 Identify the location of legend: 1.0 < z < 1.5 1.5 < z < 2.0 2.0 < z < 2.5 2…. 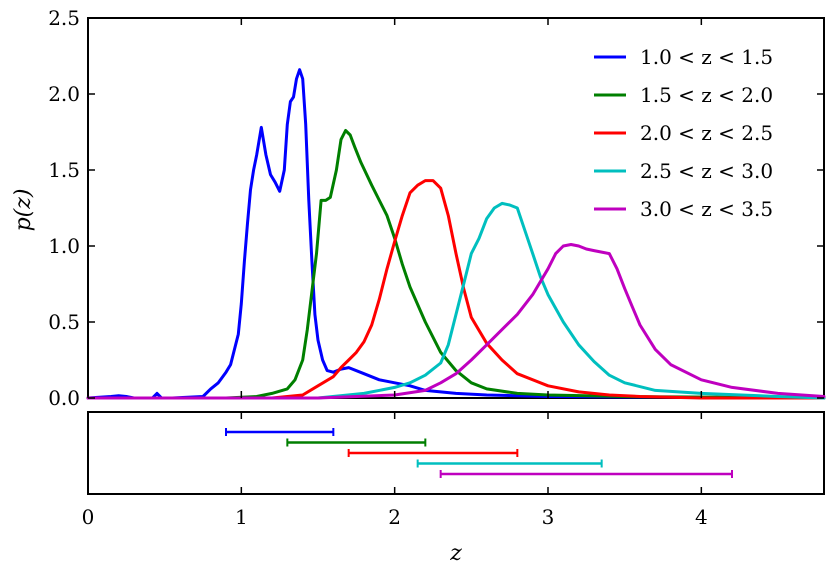
(683, 133).